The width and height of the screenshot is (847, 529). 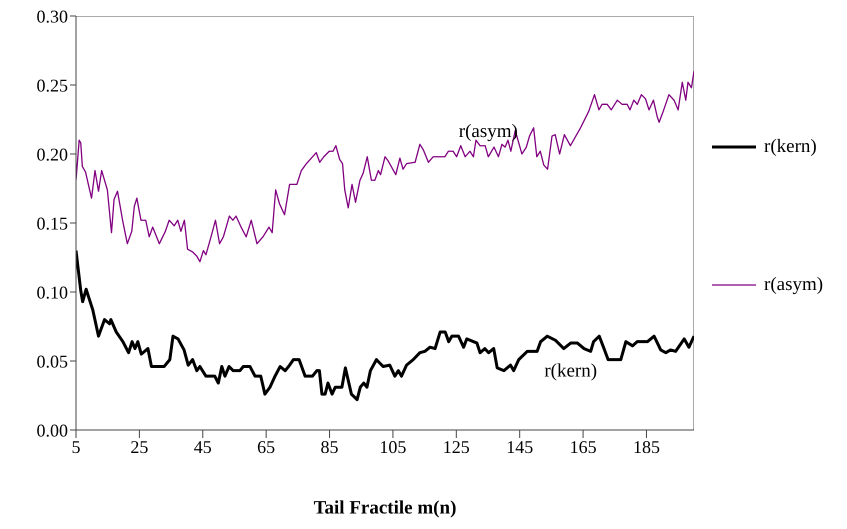 What do you see at coordinates (52, 361) in the screenshot?
I see `y-tick-label: 0.05` at bounding box center [52, 361].